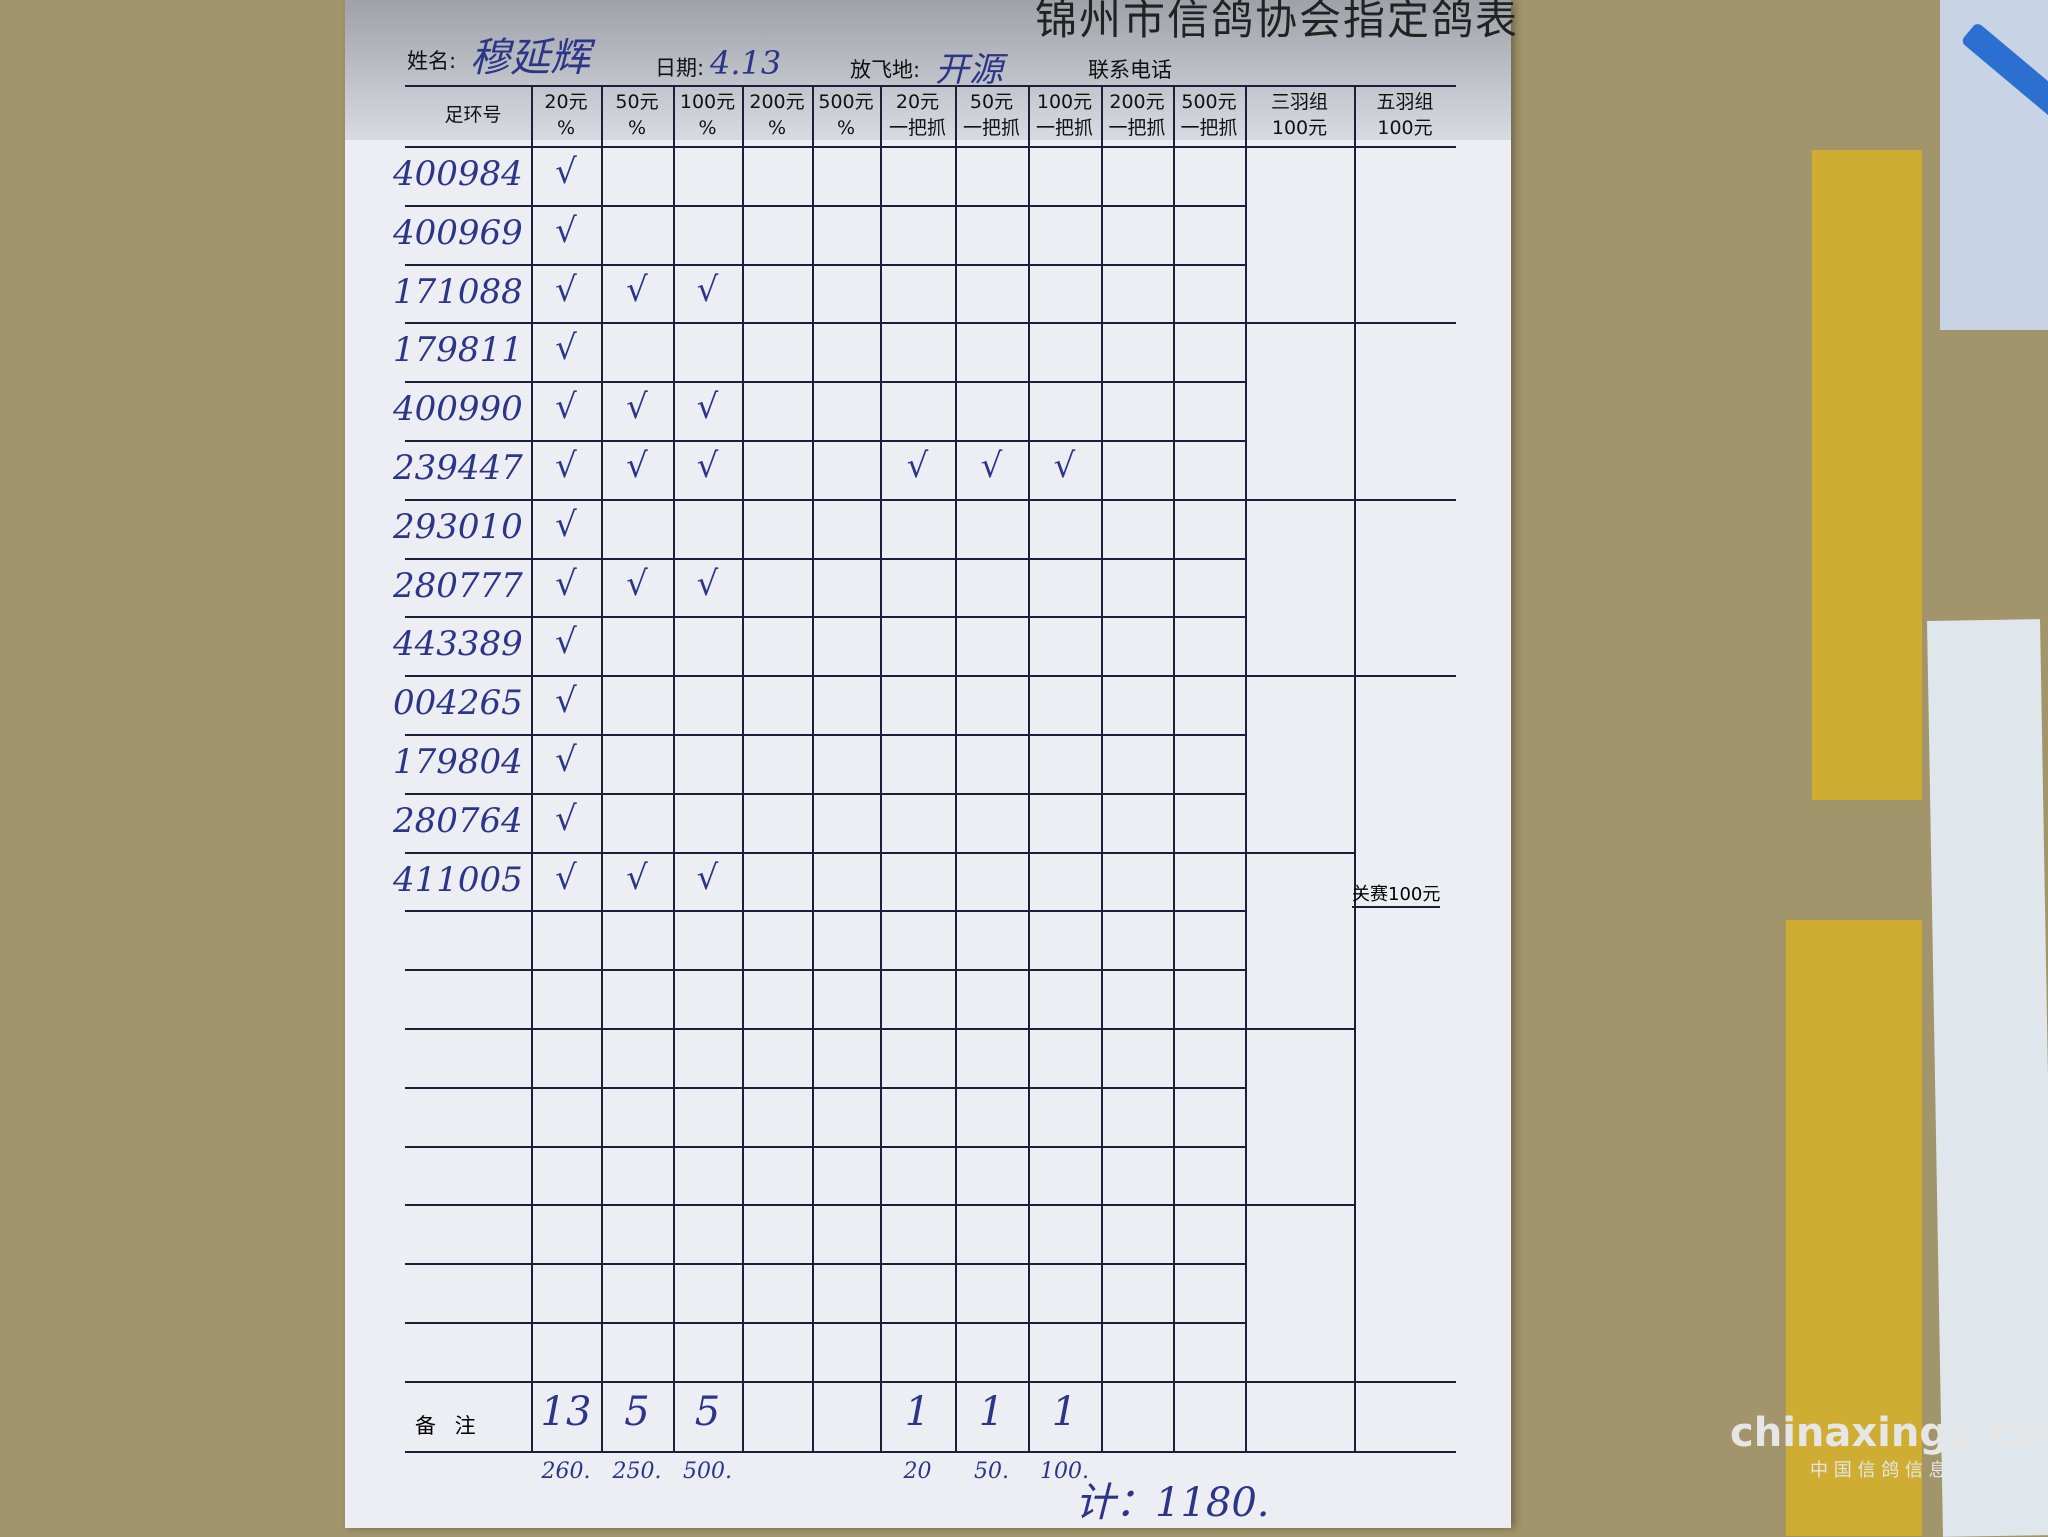  I want to click on name-value: 穆延辉, so click(530, 58).